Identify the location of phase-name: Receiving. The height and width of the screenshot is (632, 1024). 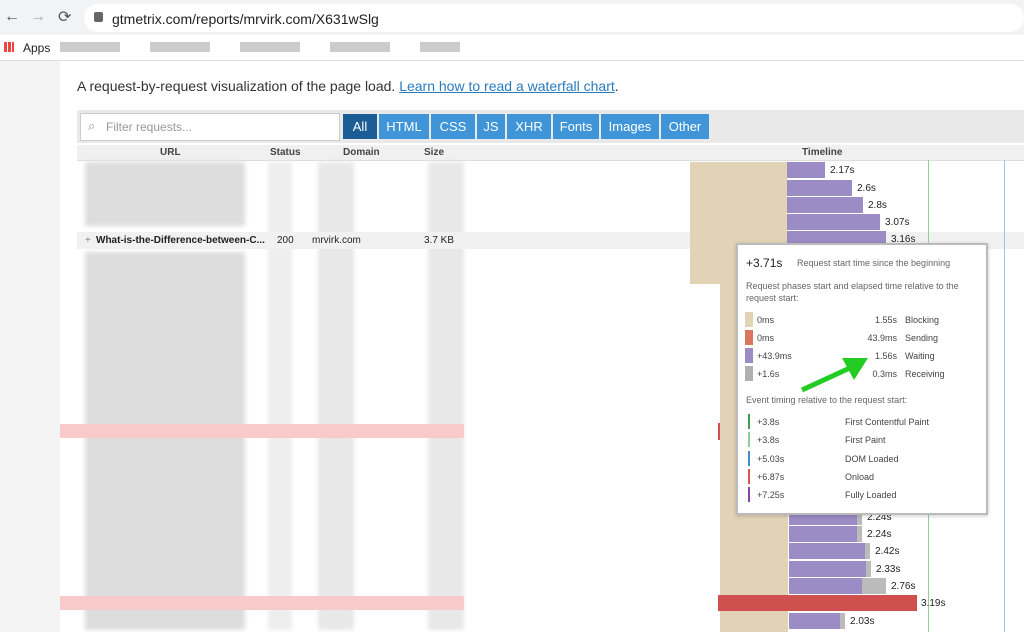
(925, 374).